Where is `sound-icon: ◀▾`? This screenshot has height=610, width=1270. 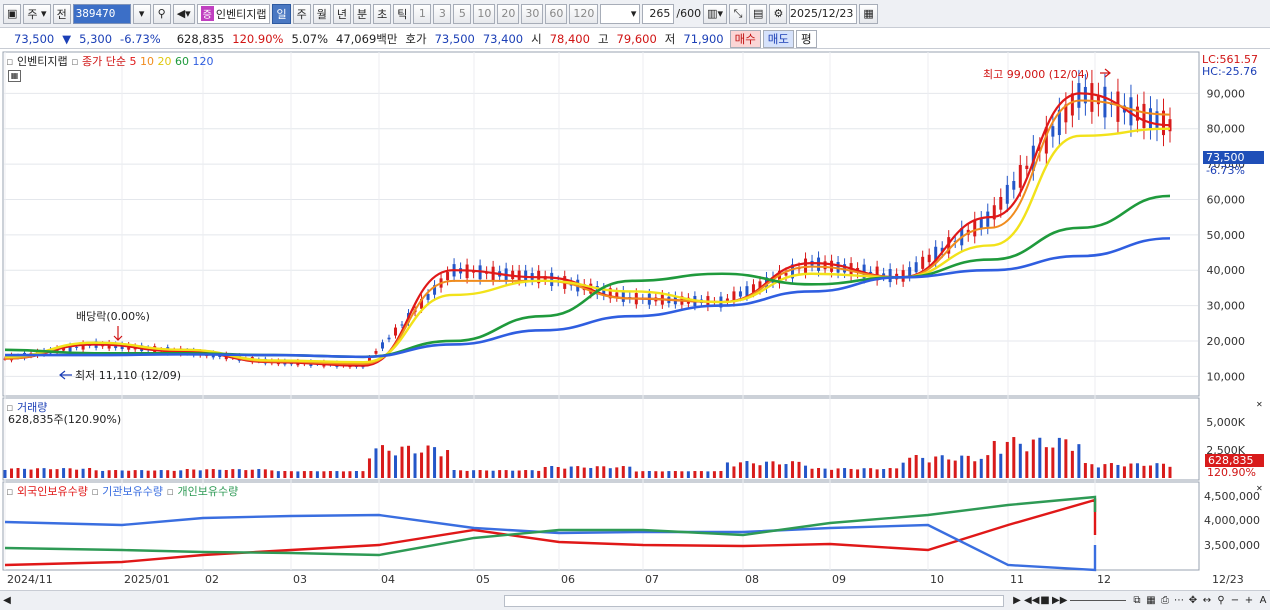
sound-icon: ◀▾ is located at coordinates (183, 13).